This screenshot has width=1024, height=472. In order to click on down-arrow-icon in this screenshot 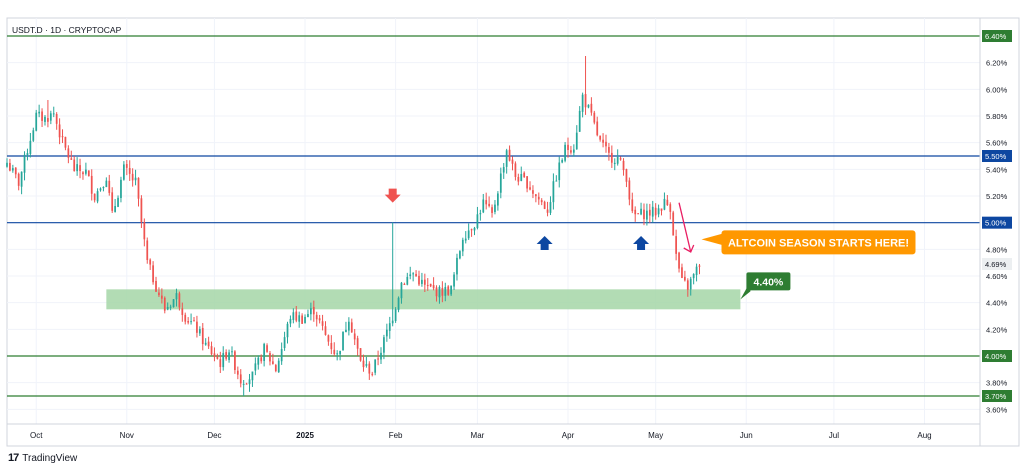, I will do `click(392, 195)`.